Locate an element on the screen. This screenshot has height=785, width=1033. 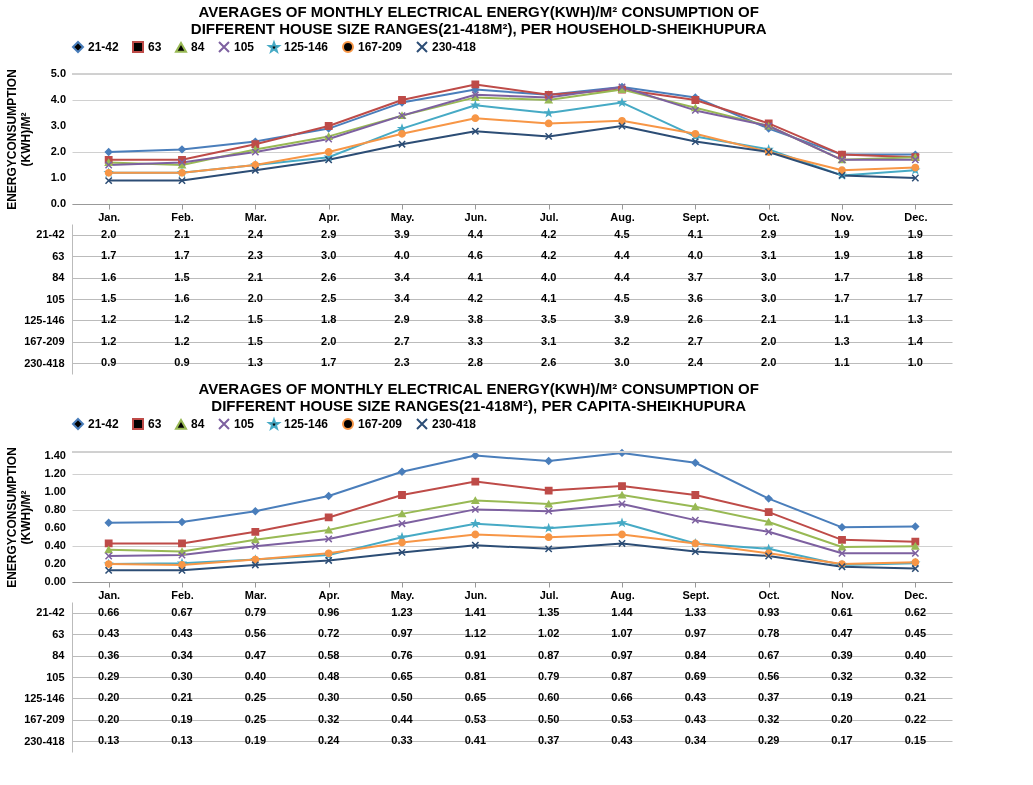
data-label: 1.6 is located at coordinates (109, 276).